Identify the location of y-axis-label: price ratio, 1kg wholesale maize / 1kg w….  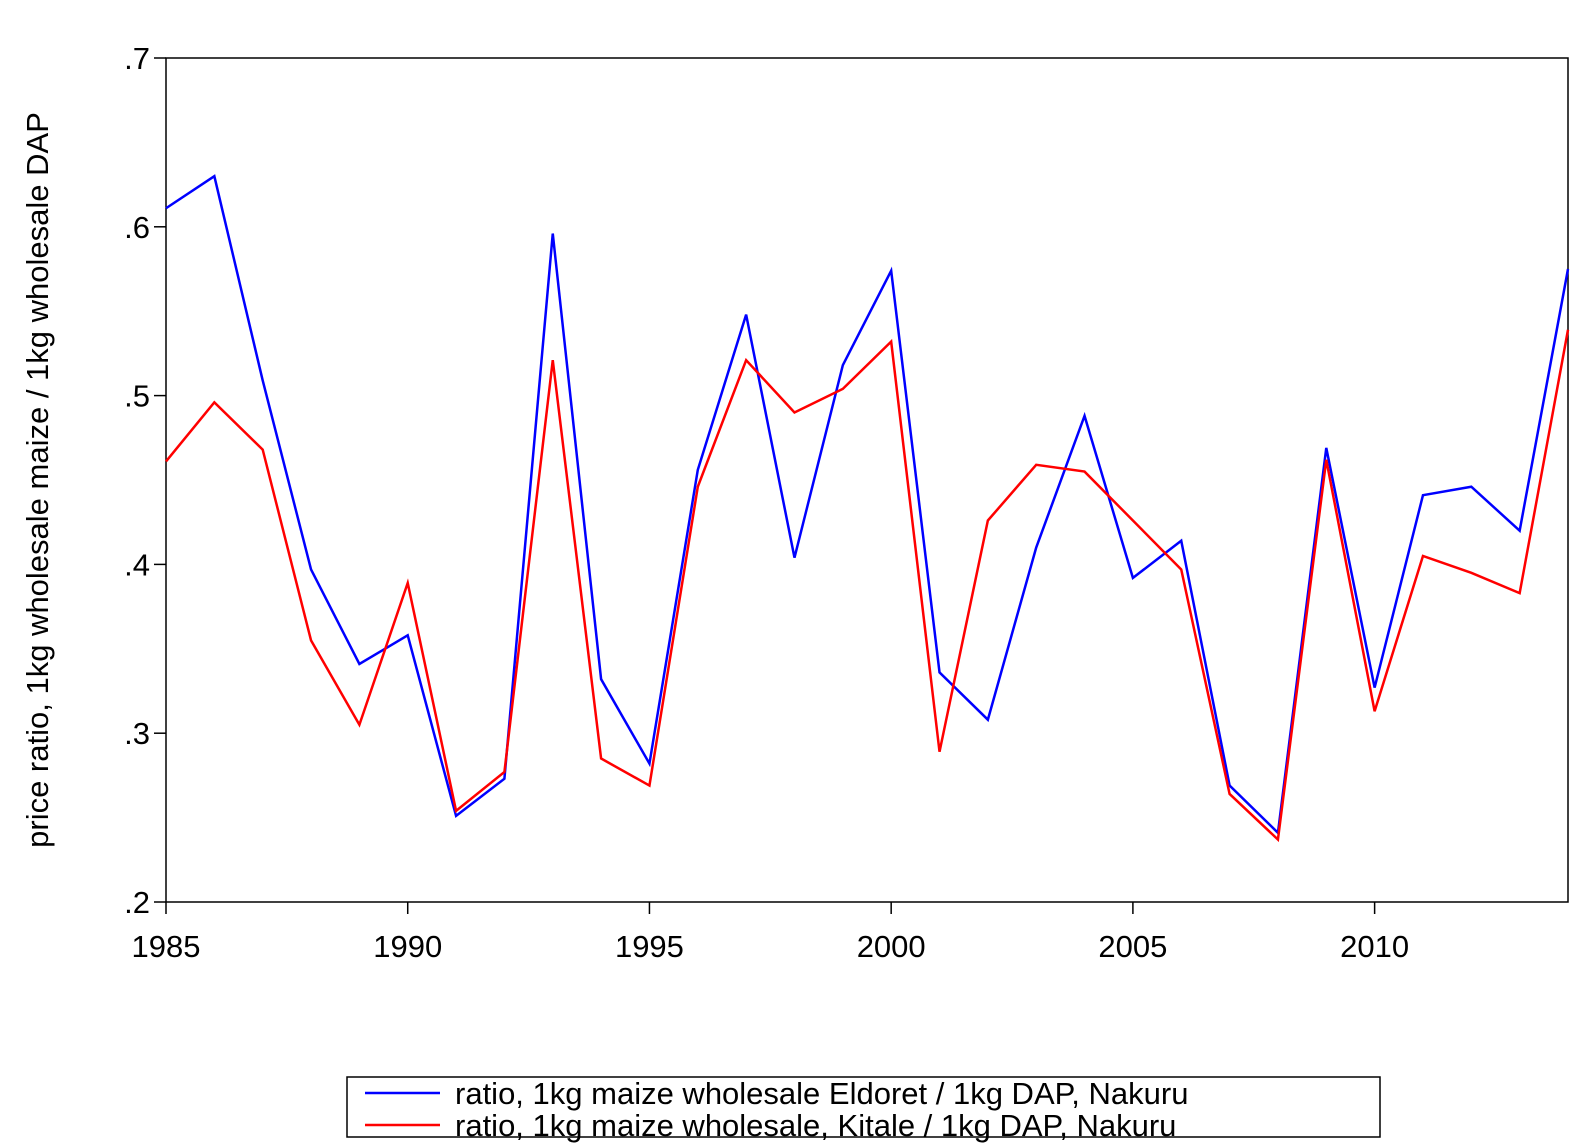
(37, 480).